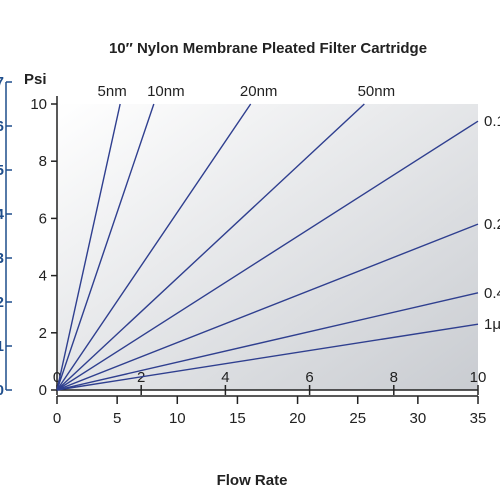  I want to click on y-tick-label: 2, so click(43, 333).